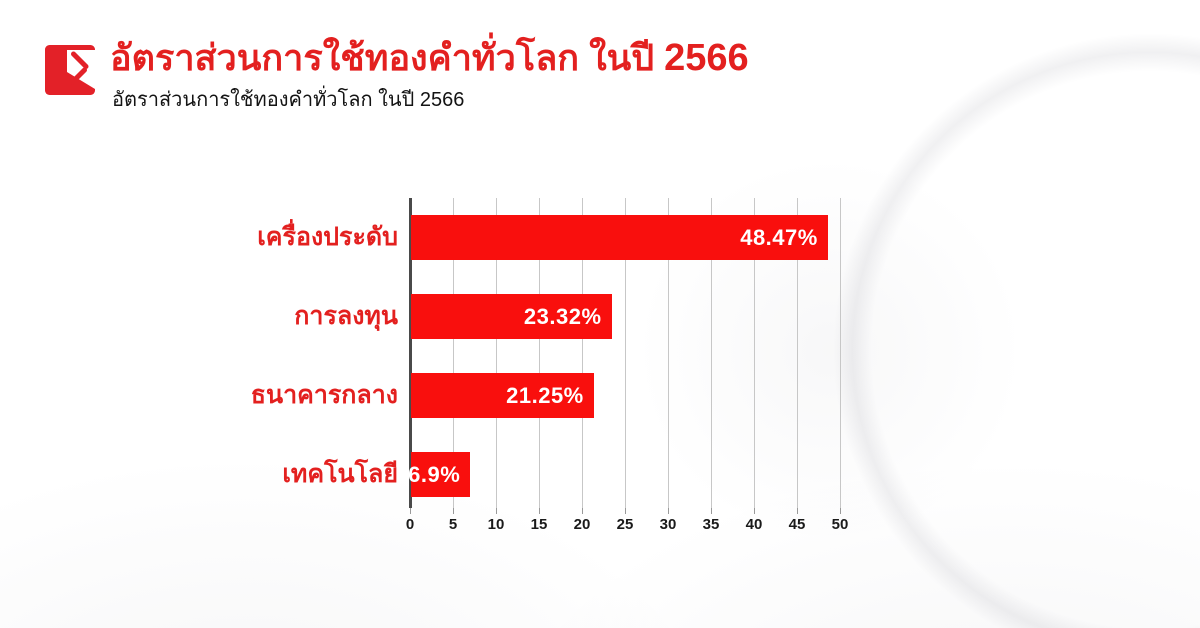 The width and height of the screenshot is (1200, 628). What do you see at coordinates (562, 316) in the screenshot?
I see `bar-value-label: 23.32%` at bounding box center [562, 316].